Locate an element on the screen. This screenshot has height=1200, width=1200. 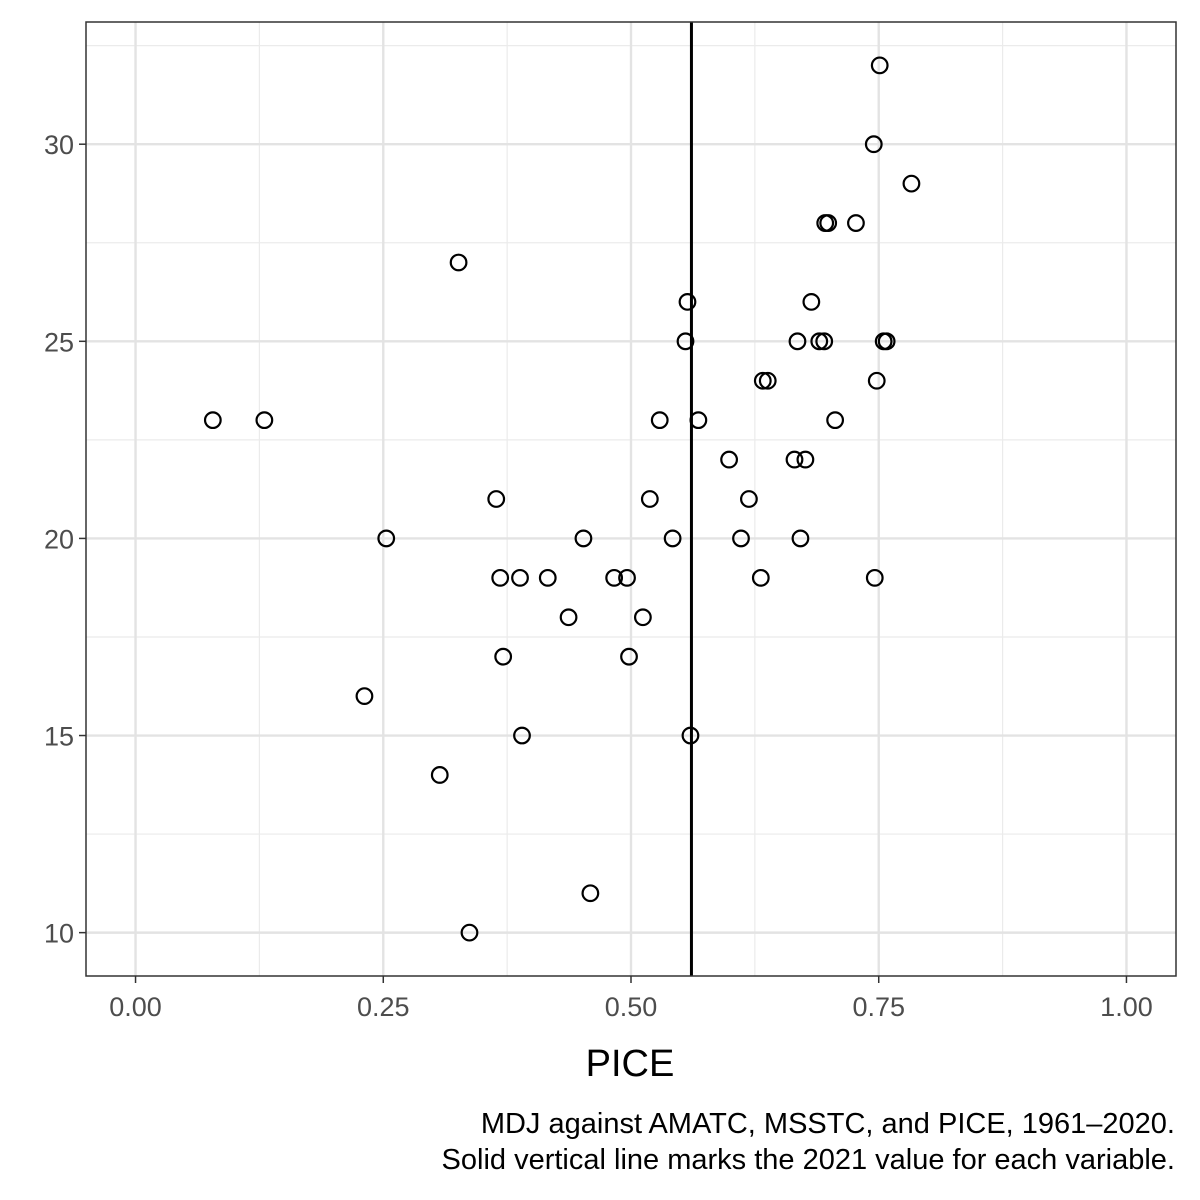
x-tick-label: 0.00 is located at coordinates (135, 1007).